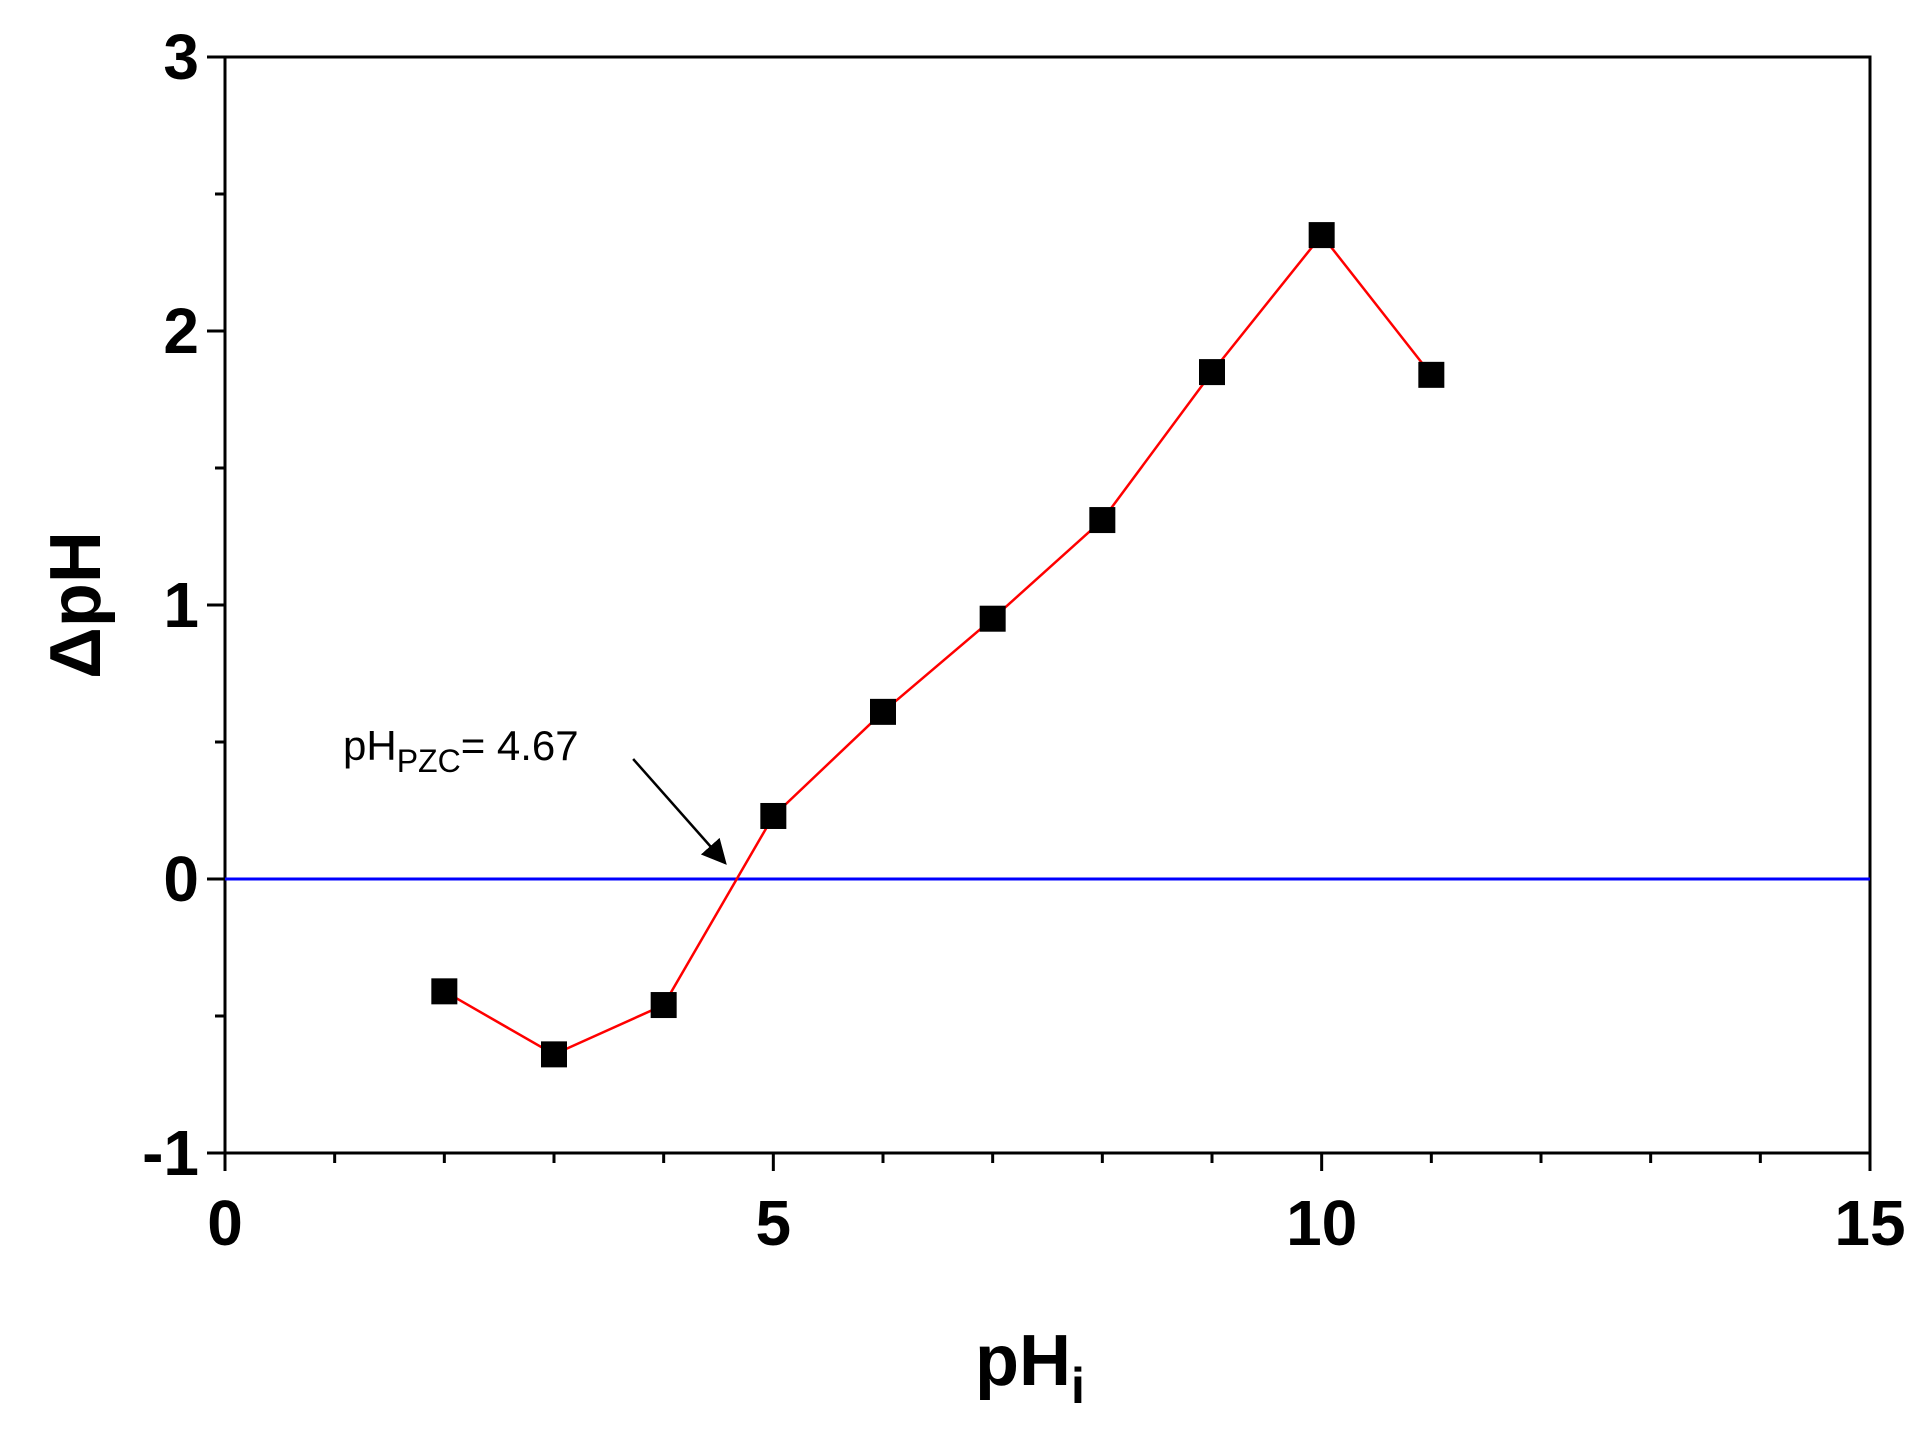  Describe the element at coordinates (429, 761) in the screenshot. I see `annotation-text-sub: PZC` at that location.